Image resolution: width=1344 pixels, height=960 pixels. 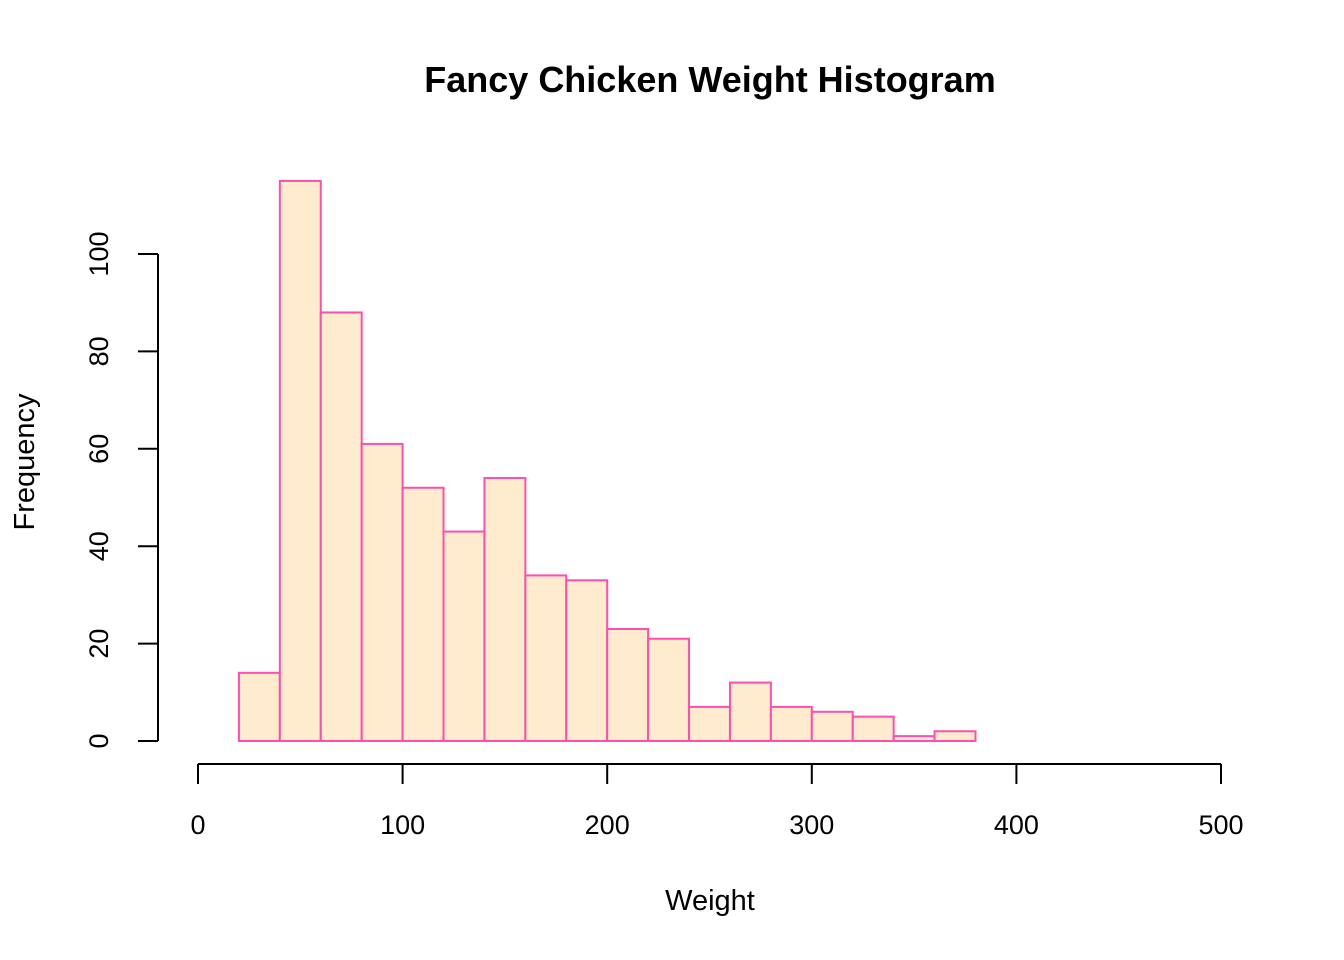 I want to click on x-tick-label: 400, so click(x=1016, y=825).